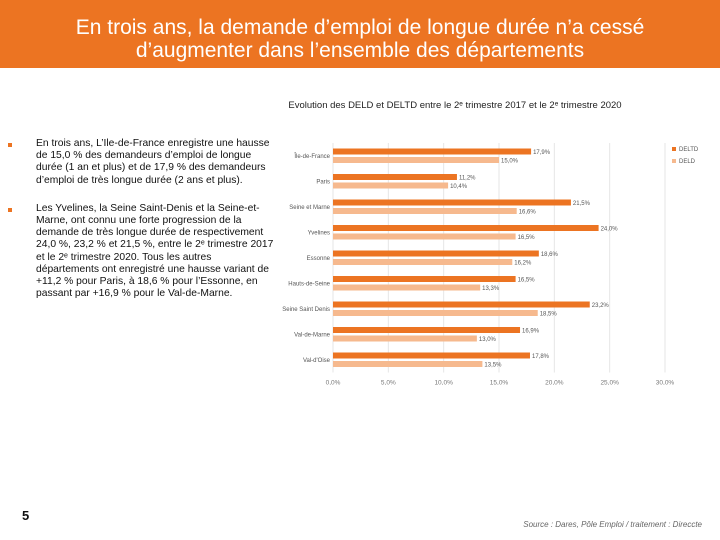 The height and width of the screenshot is (540, 720). Describe the element at coordinates (443, 383) in the screenshot. I see `x-tick-label: 10,0%` at that location.